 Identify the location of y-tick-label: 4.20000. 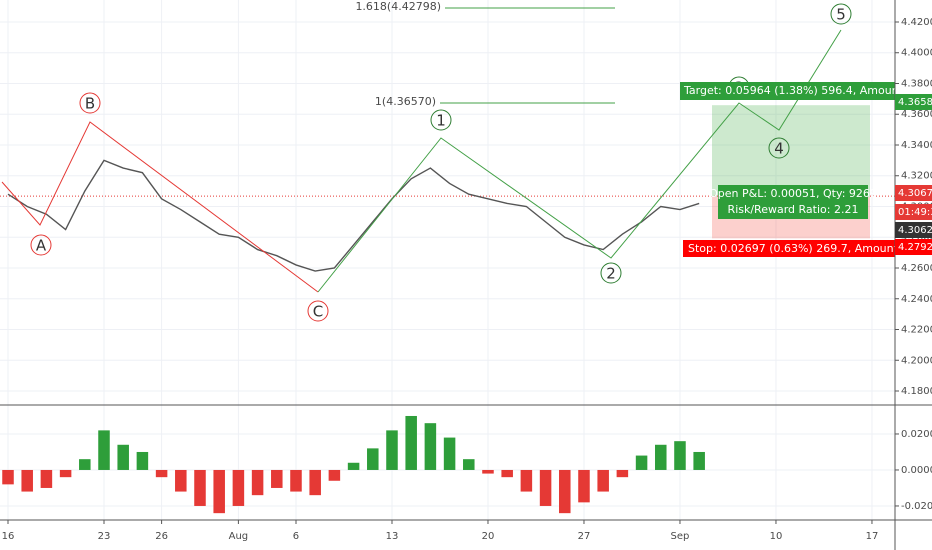
(916, 360).